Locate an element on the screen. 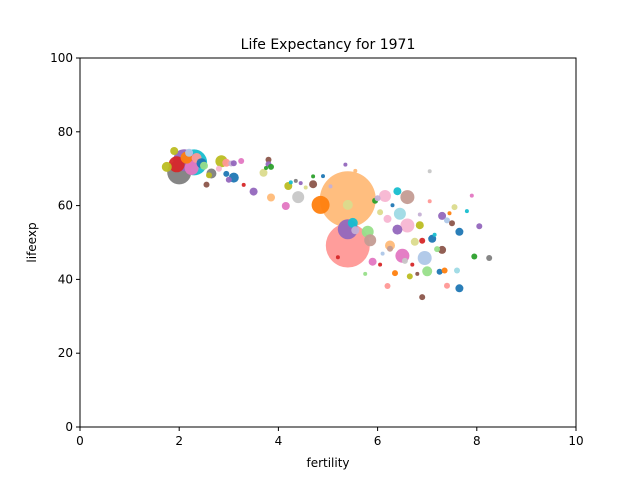 The width and height of the screenshot is (640, 480). x-tick-label: 2 is located at coordinates (179, 441).